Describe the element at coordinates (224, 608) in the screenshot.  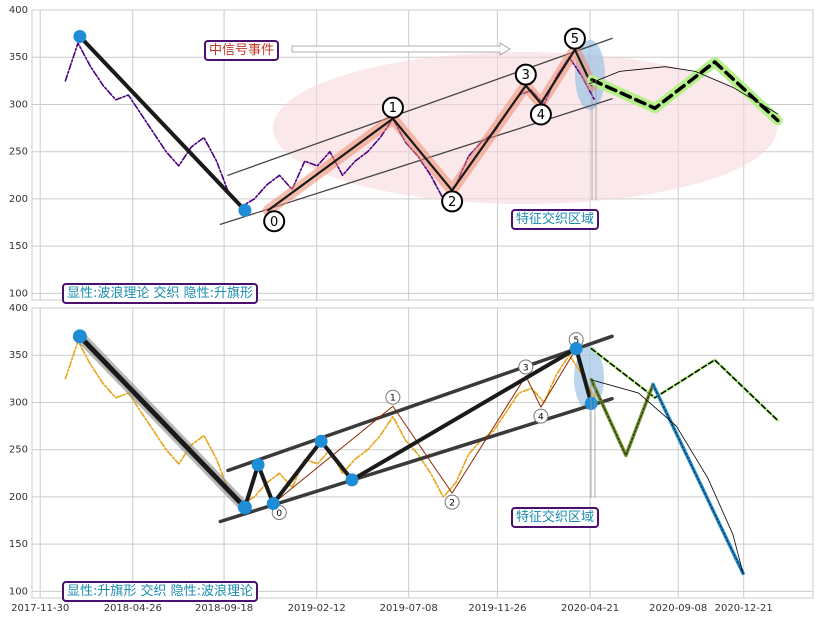
I see `x-tick-label: 2018-09-18` at that location.